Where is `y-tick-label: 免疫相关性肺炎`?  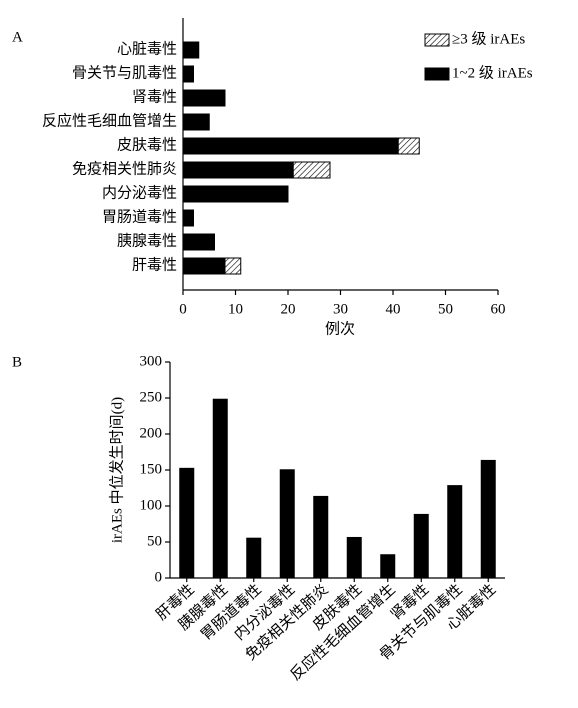
y-tick-label: 免疫相关性肺炎 is located at coordinates (124, 168).